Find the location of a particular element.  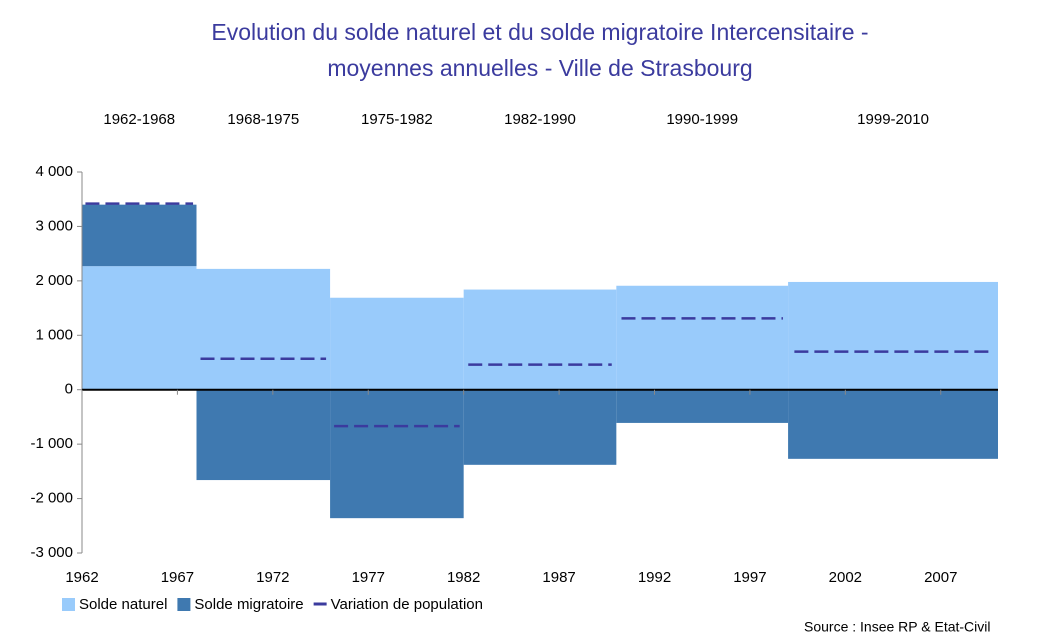

period-label: 1999-2010 is located at coordinates (893, 119).